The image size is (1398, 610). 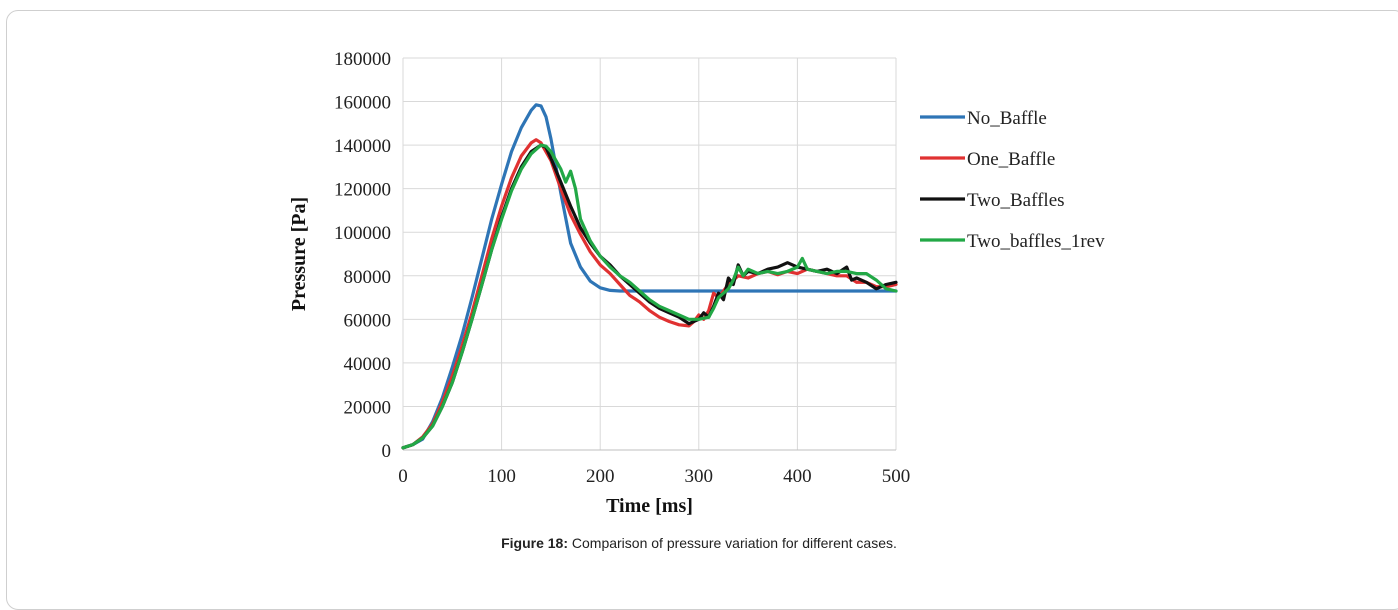 What do you see at coordinates (362, 233) in the screenshot?
I see `y-tick-label: 100000` at bounding box center [362, 233].